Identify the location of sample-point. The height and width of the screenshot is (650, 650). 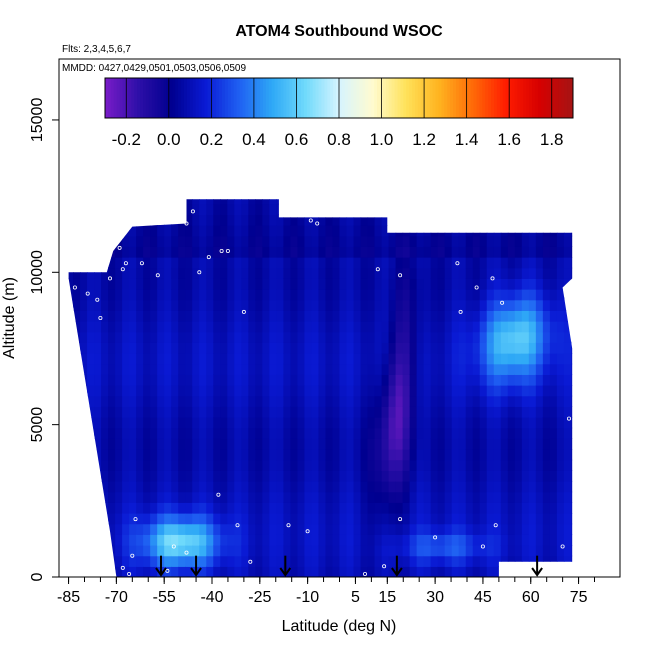
(492, 278).